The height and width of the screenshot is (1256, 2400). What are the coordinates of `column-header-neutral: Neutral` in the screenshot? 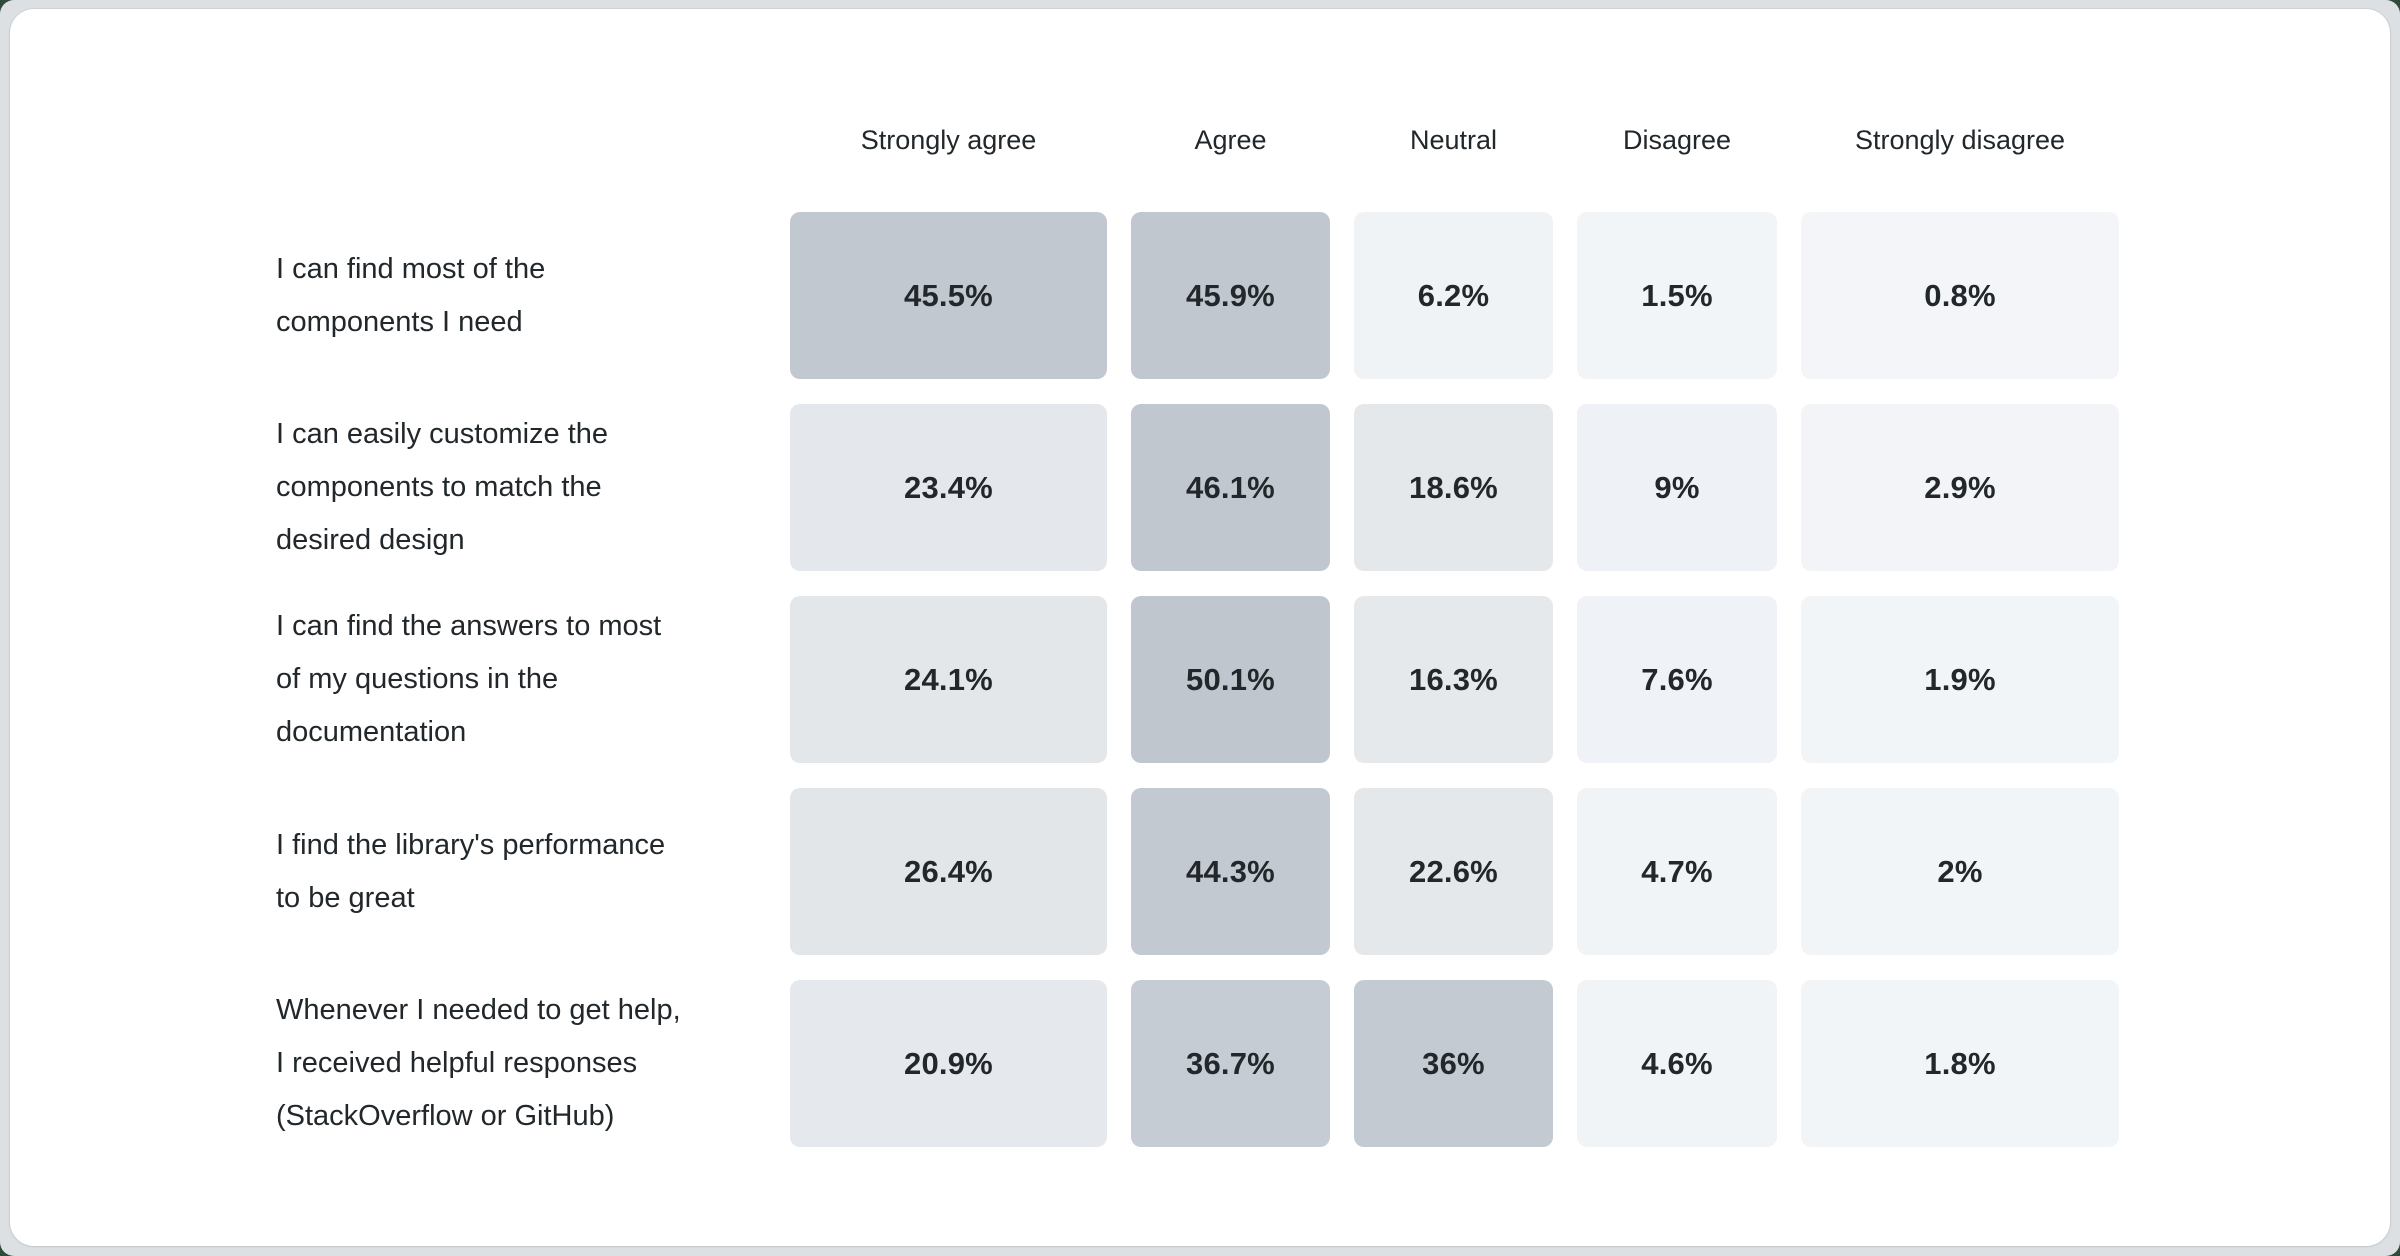 It's located at (1453, 140).